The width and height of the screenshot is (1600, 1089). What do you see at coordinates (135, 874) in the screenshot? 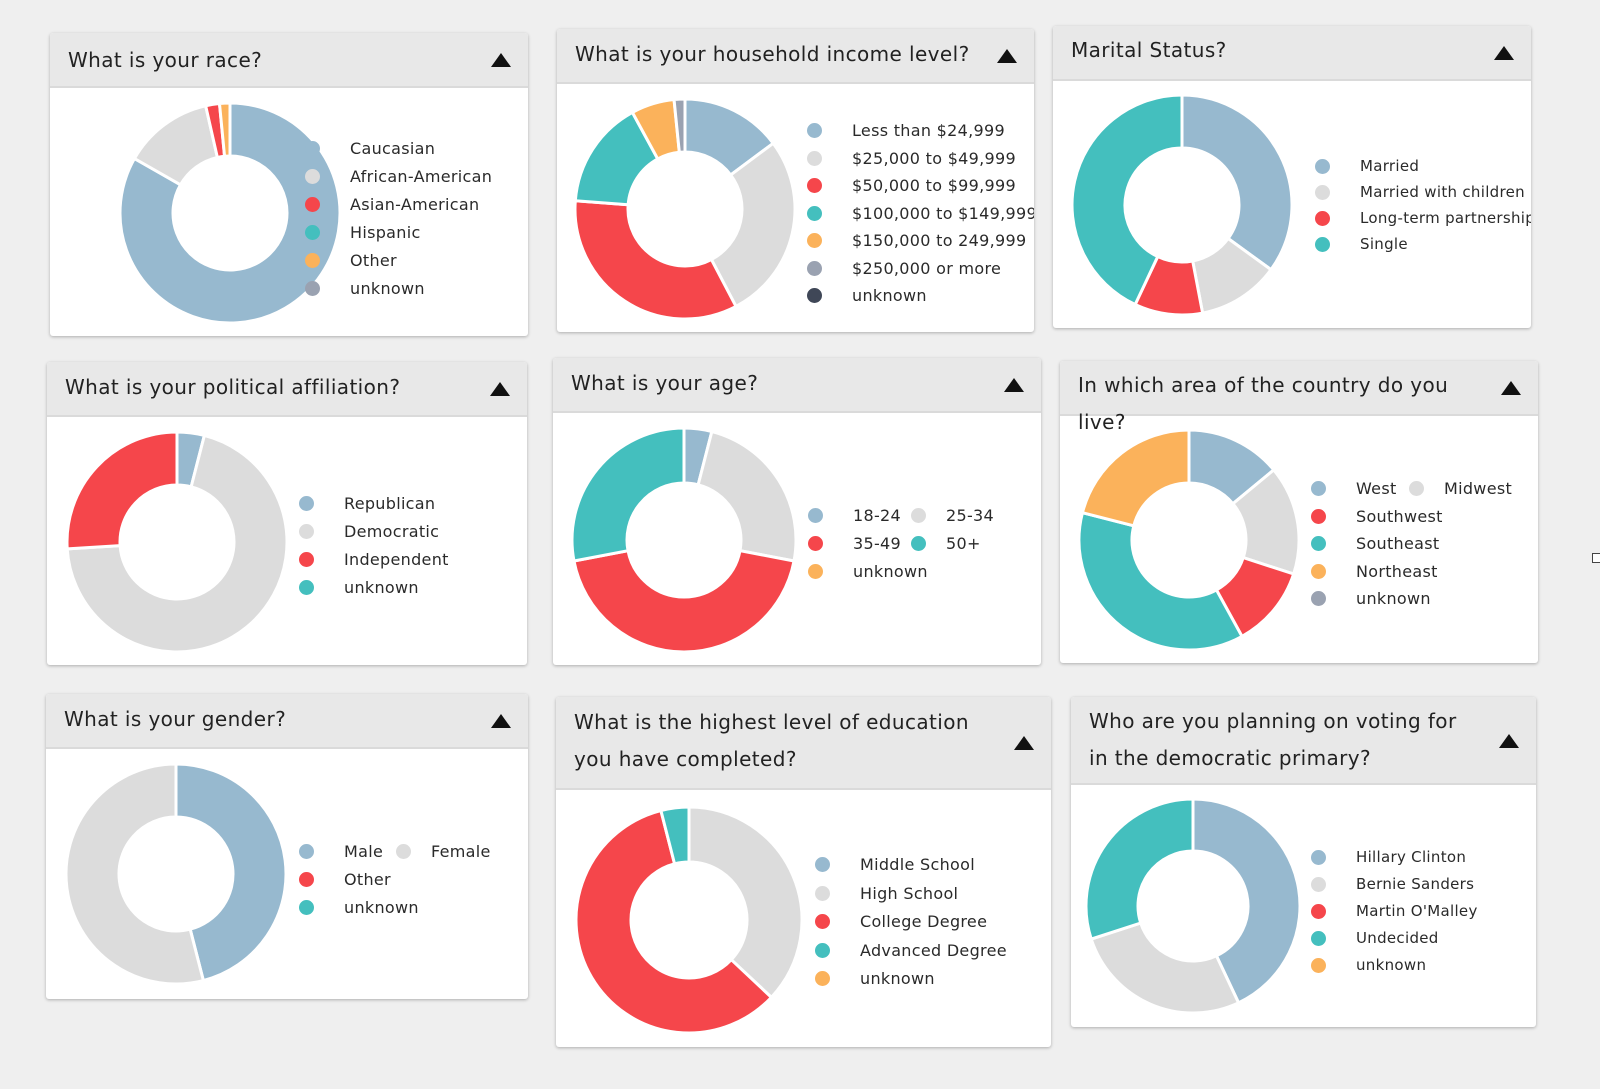
I see `slice-female` at bounding box center [135, 874].